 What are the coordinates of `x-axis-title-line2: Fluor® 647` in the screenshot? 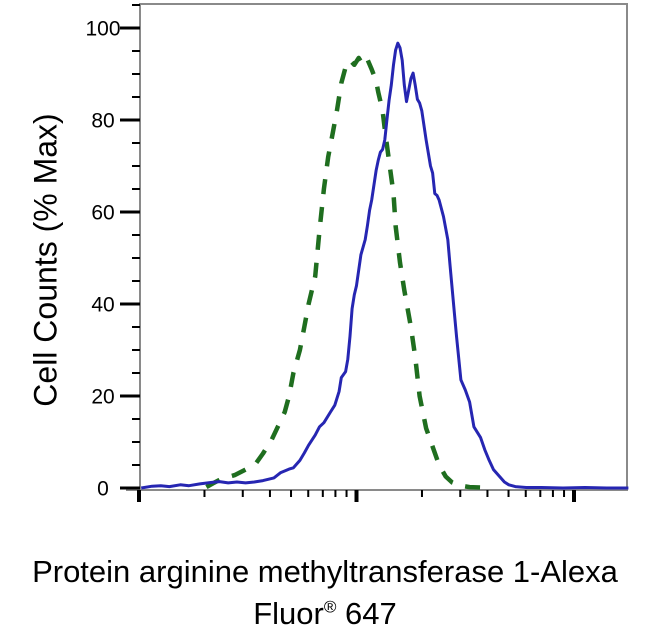 It's located at (325, 613).